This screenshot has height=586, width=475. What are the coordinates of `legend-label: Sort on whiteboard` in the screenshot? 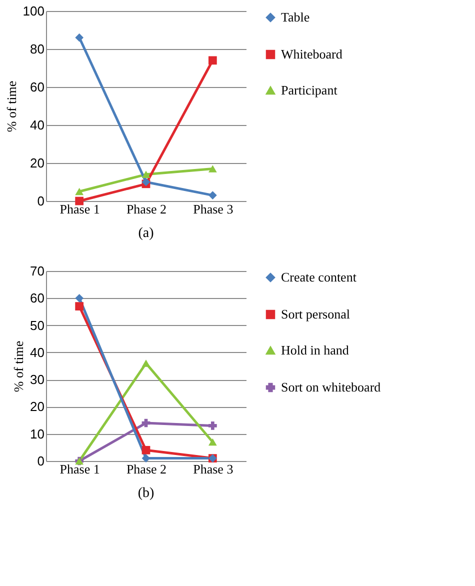 It's located at (331, 387).